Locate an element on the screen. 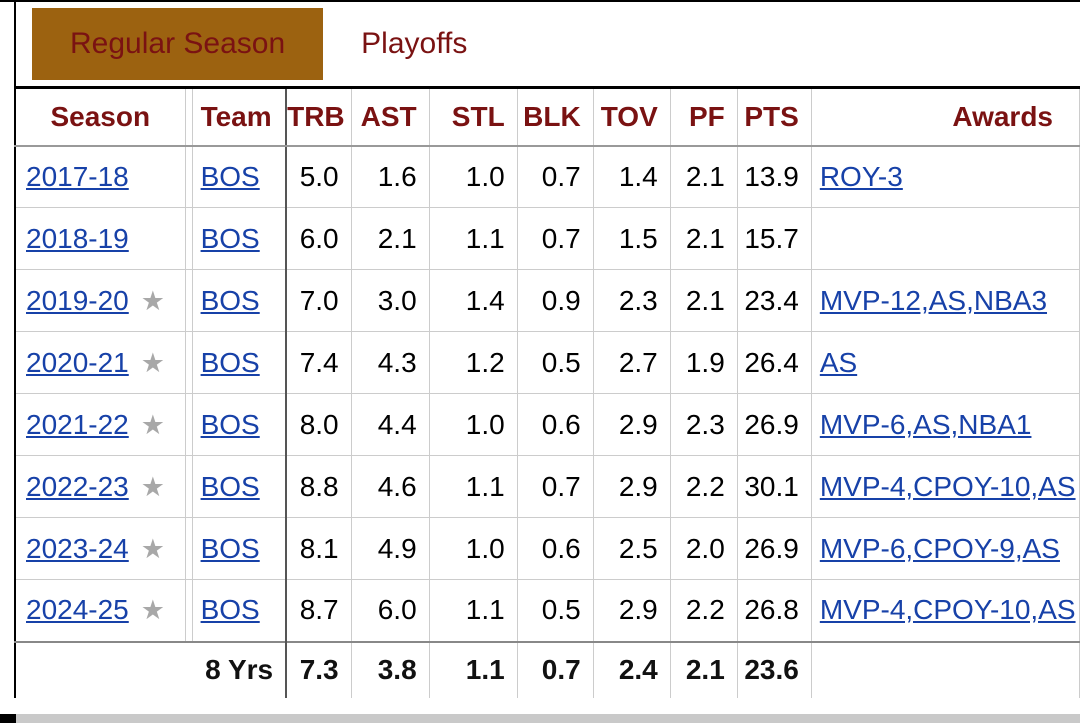 Image resolution: width=1080 pixels, height=723 pixels. season-link: 2020-21 is located at coordinates (77, 362).